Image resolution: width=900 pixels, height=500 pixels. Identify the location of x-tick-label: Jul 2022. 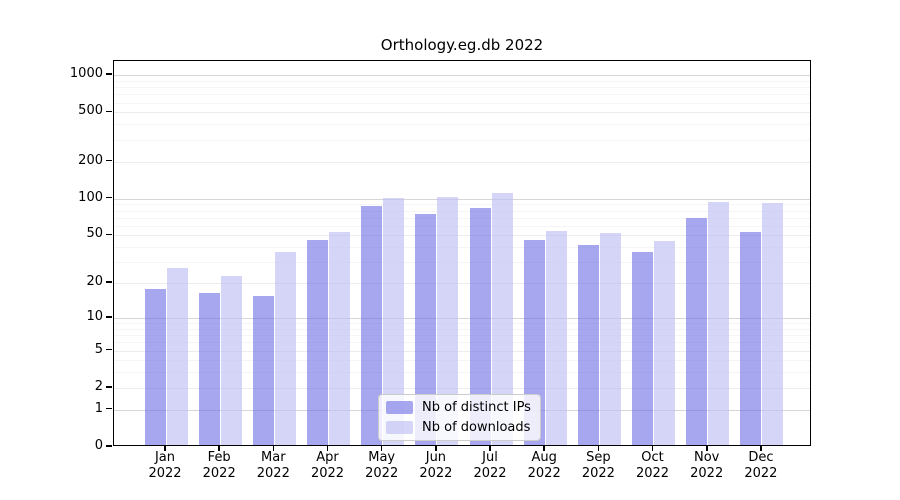
(490, 465).